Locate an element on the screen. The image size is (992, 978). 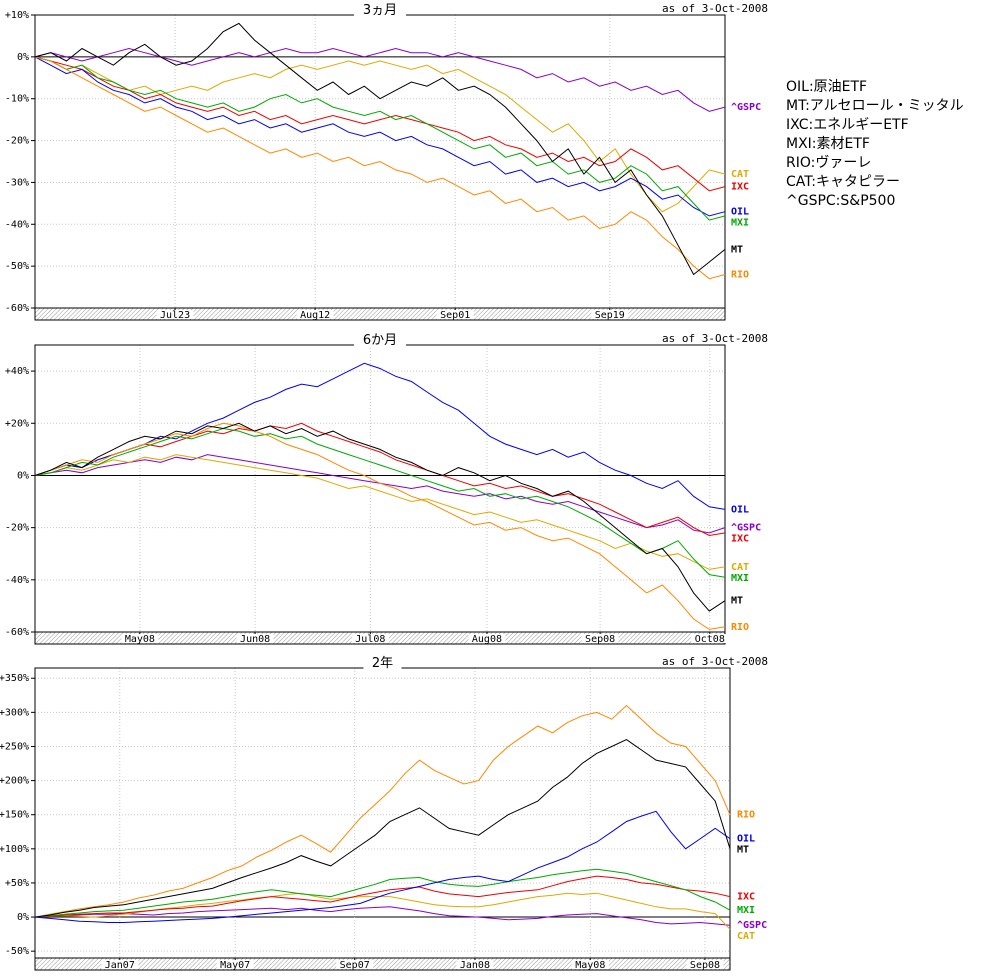
legend-line: MT:アルセロール・ミッタル is located at coordinates (875, 106).